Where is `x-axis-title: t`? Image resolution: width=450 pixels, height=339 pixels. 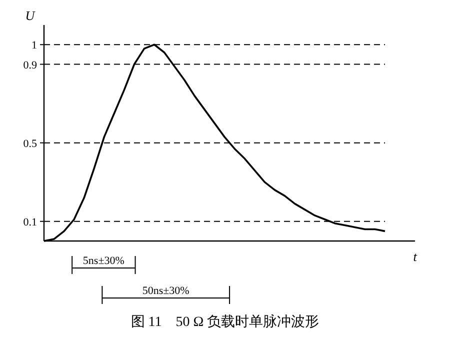 x-axis-title: t is located at coordinates (415, 256).